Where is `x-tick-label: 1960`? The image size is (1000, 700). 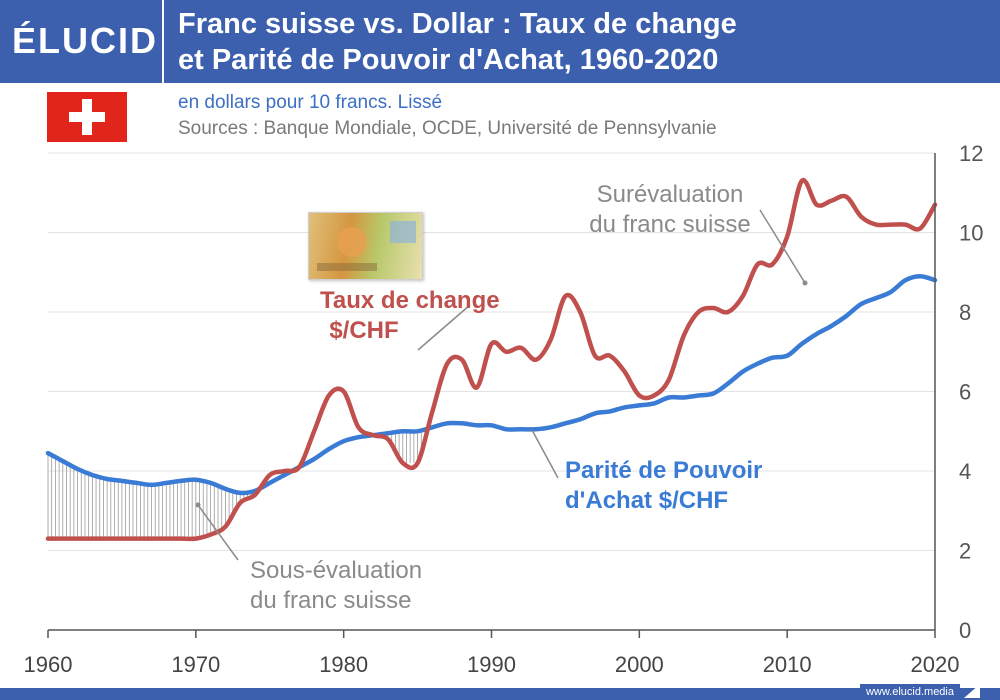 x-tick-label: 1960 is located at coordinates (48, 664).